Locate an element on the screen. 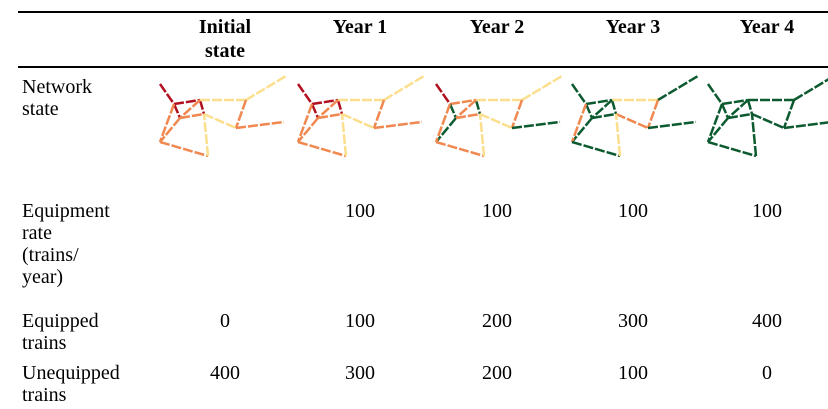 This screenshot has width=828, height=409. network-diagram-initial-state is located at coordinates (222, 116).